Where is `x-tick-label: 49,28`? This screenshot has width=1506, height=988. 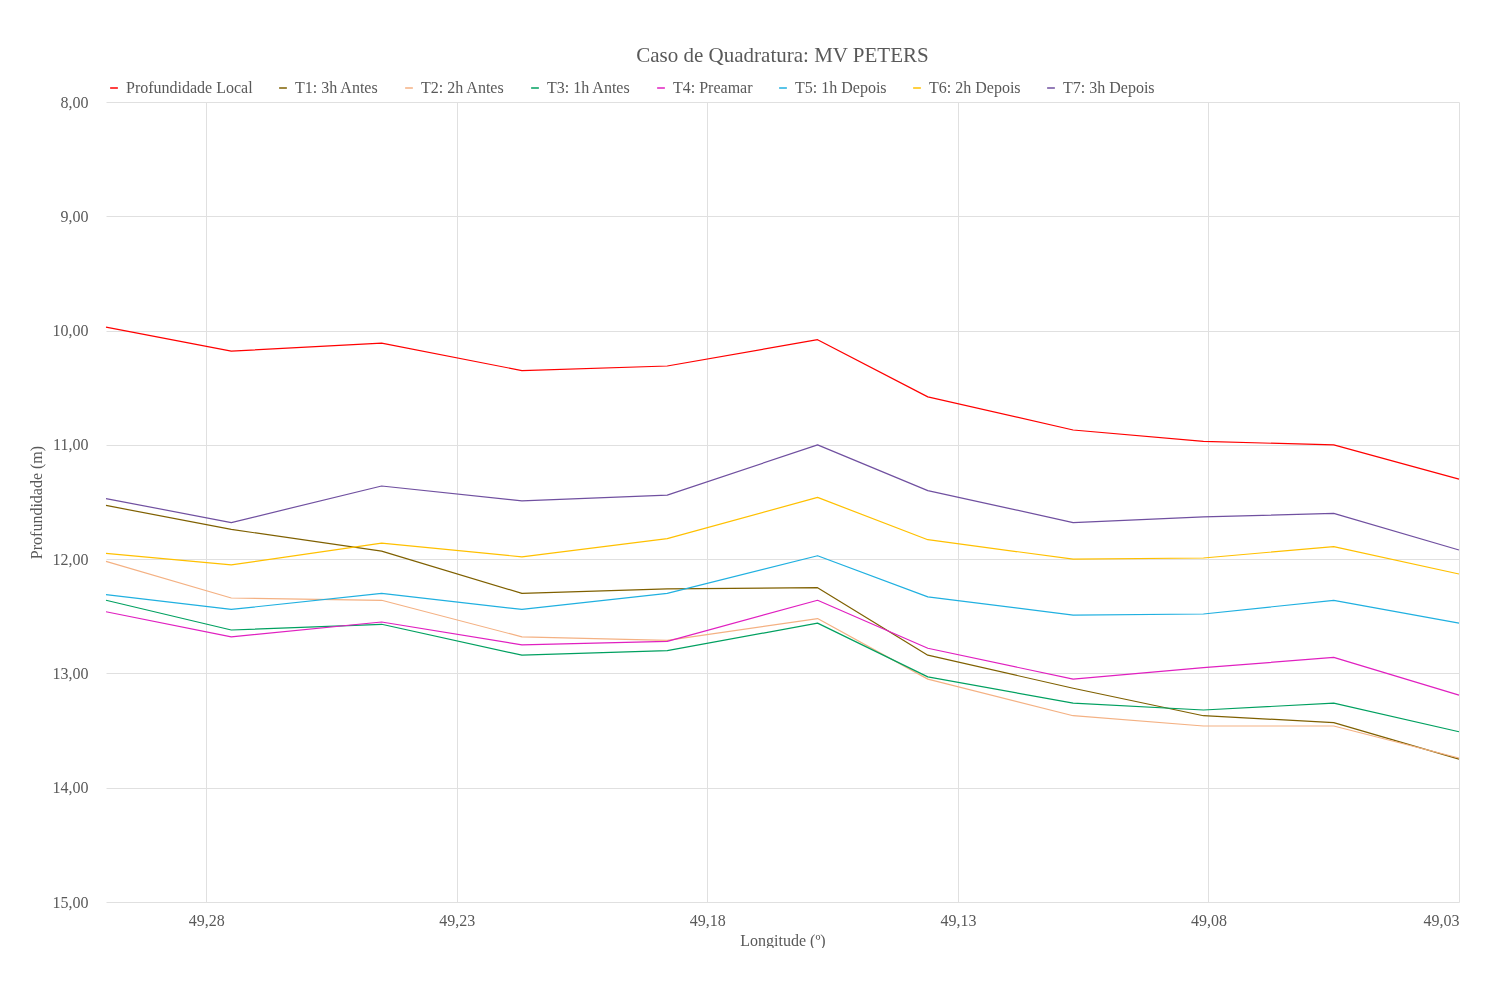 x-tick-label: 49,28 is located at coordinates (206, 920).